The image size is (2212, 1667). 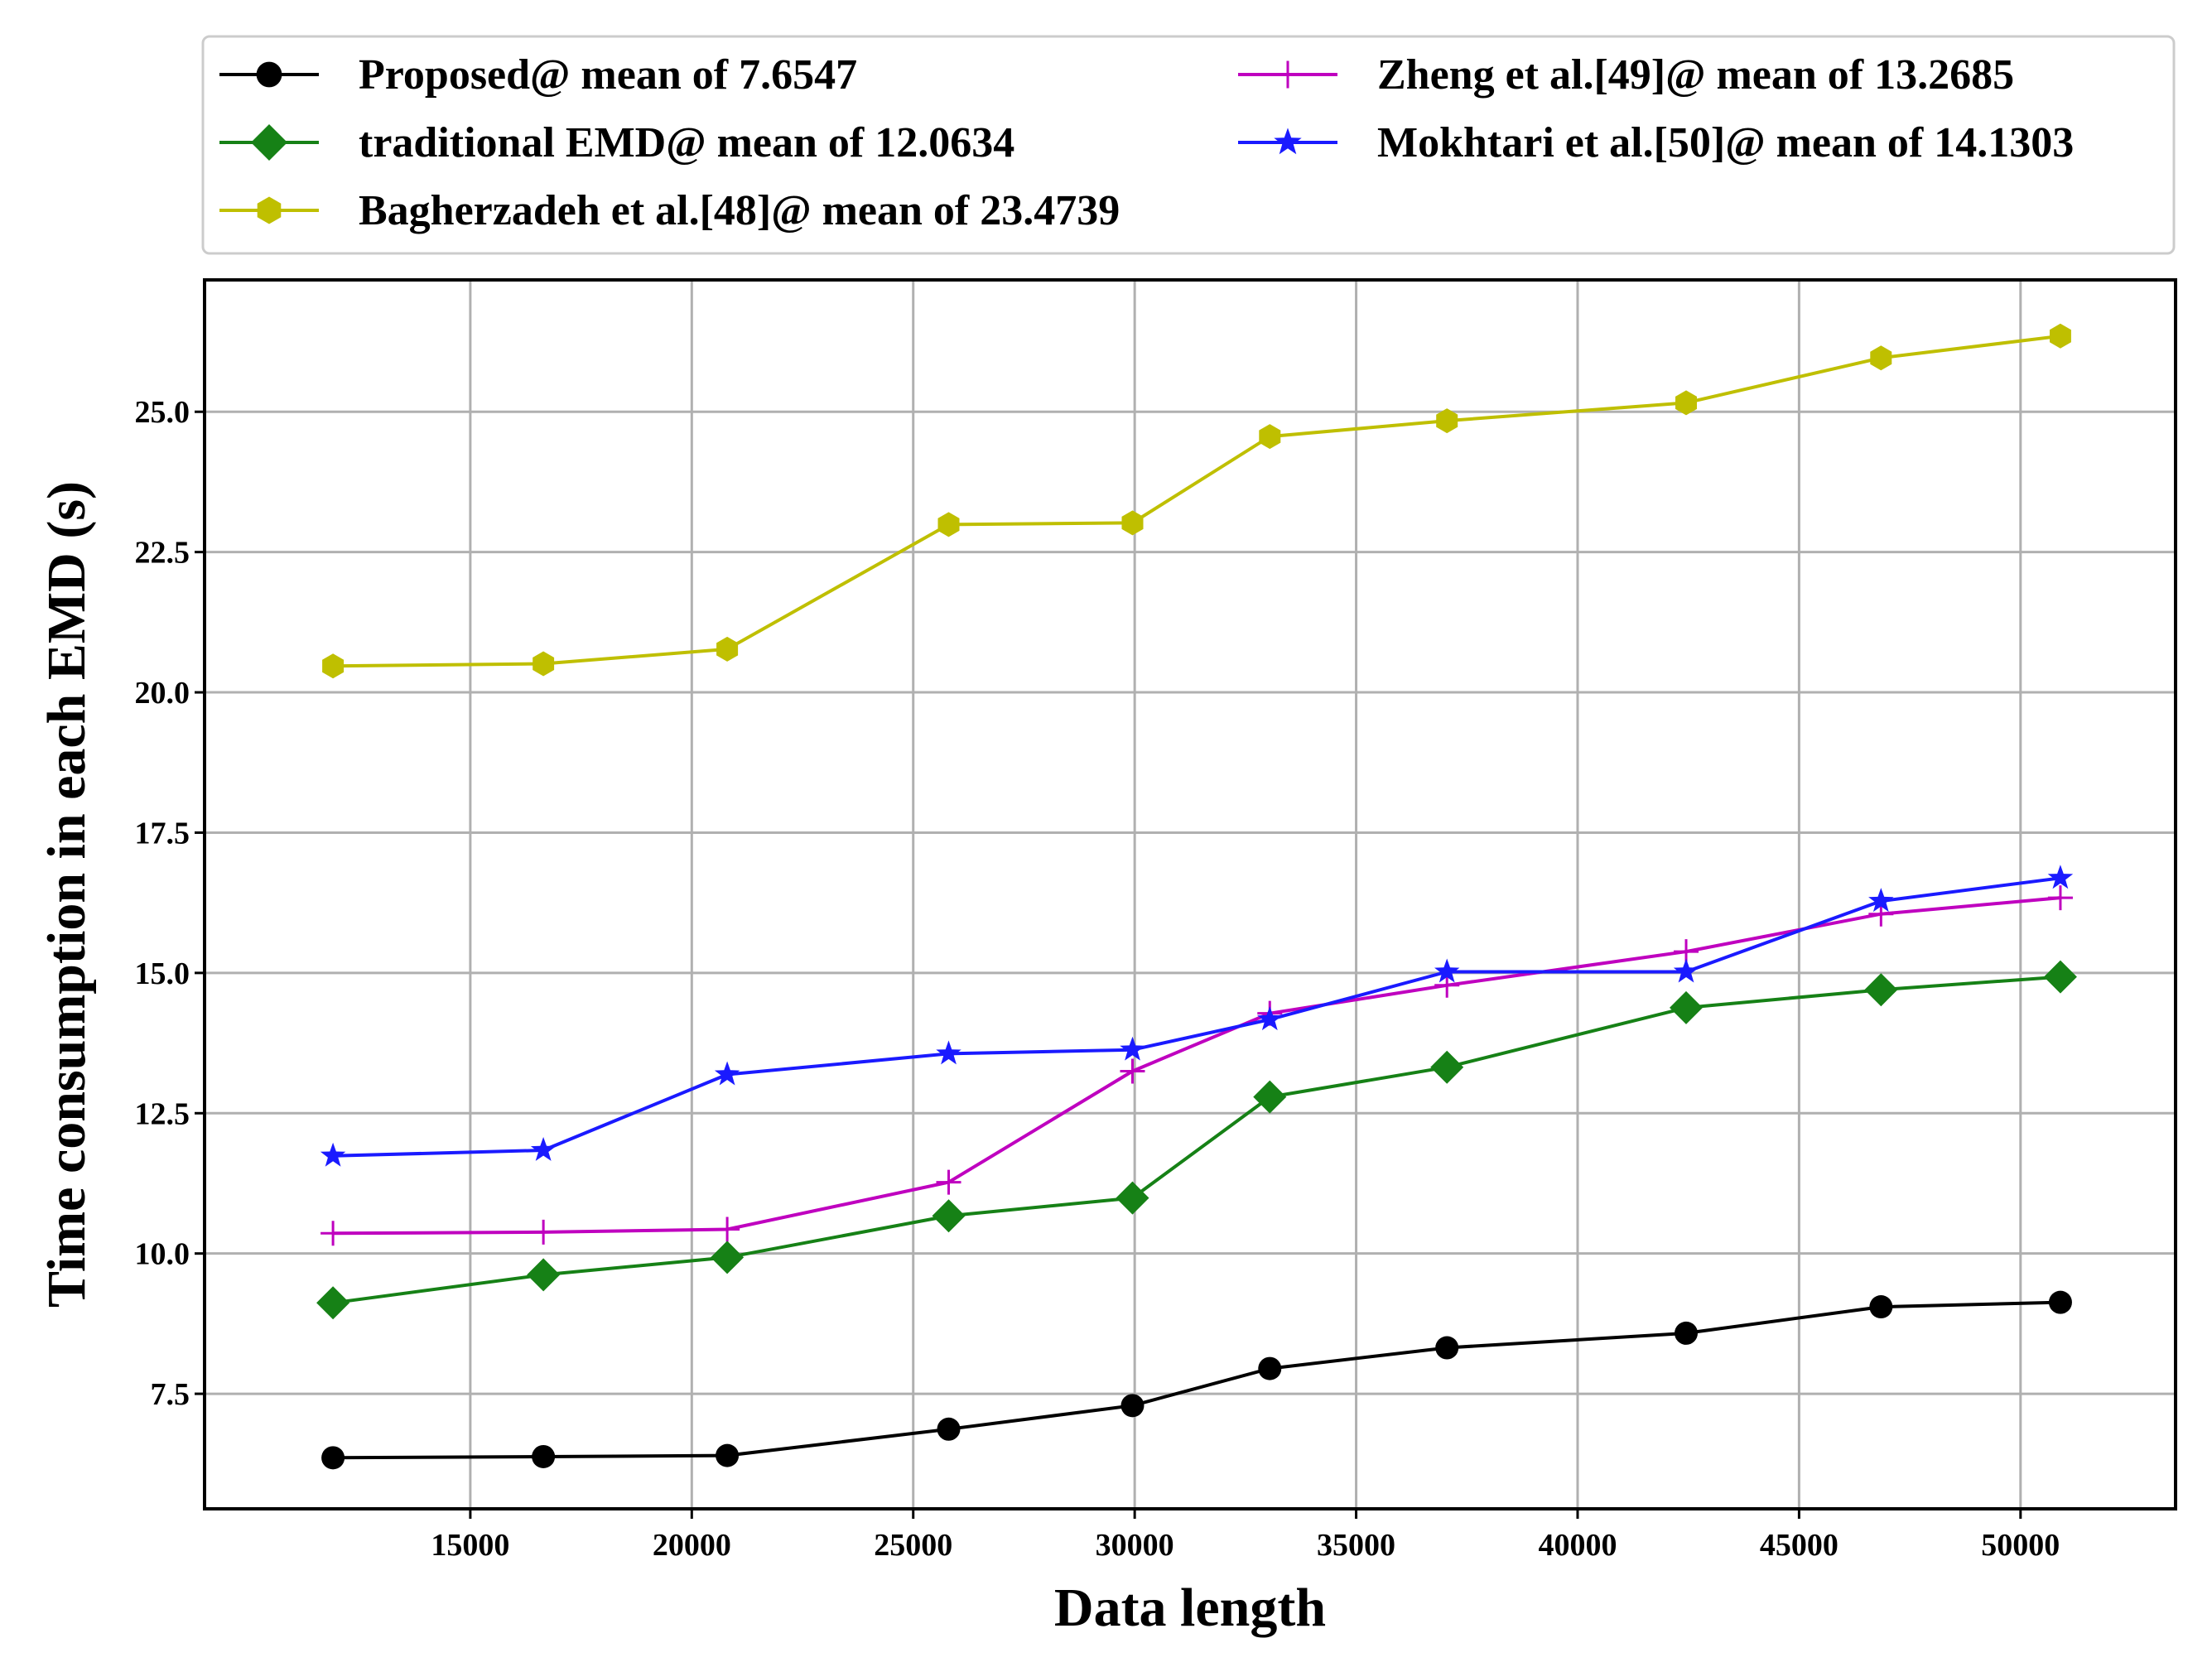 What do you see at coordinates (686, 142) in the screenshot?
I see `legend-label: traditional EMD@ mean of 12.0634` at bounding box center [686, 142].